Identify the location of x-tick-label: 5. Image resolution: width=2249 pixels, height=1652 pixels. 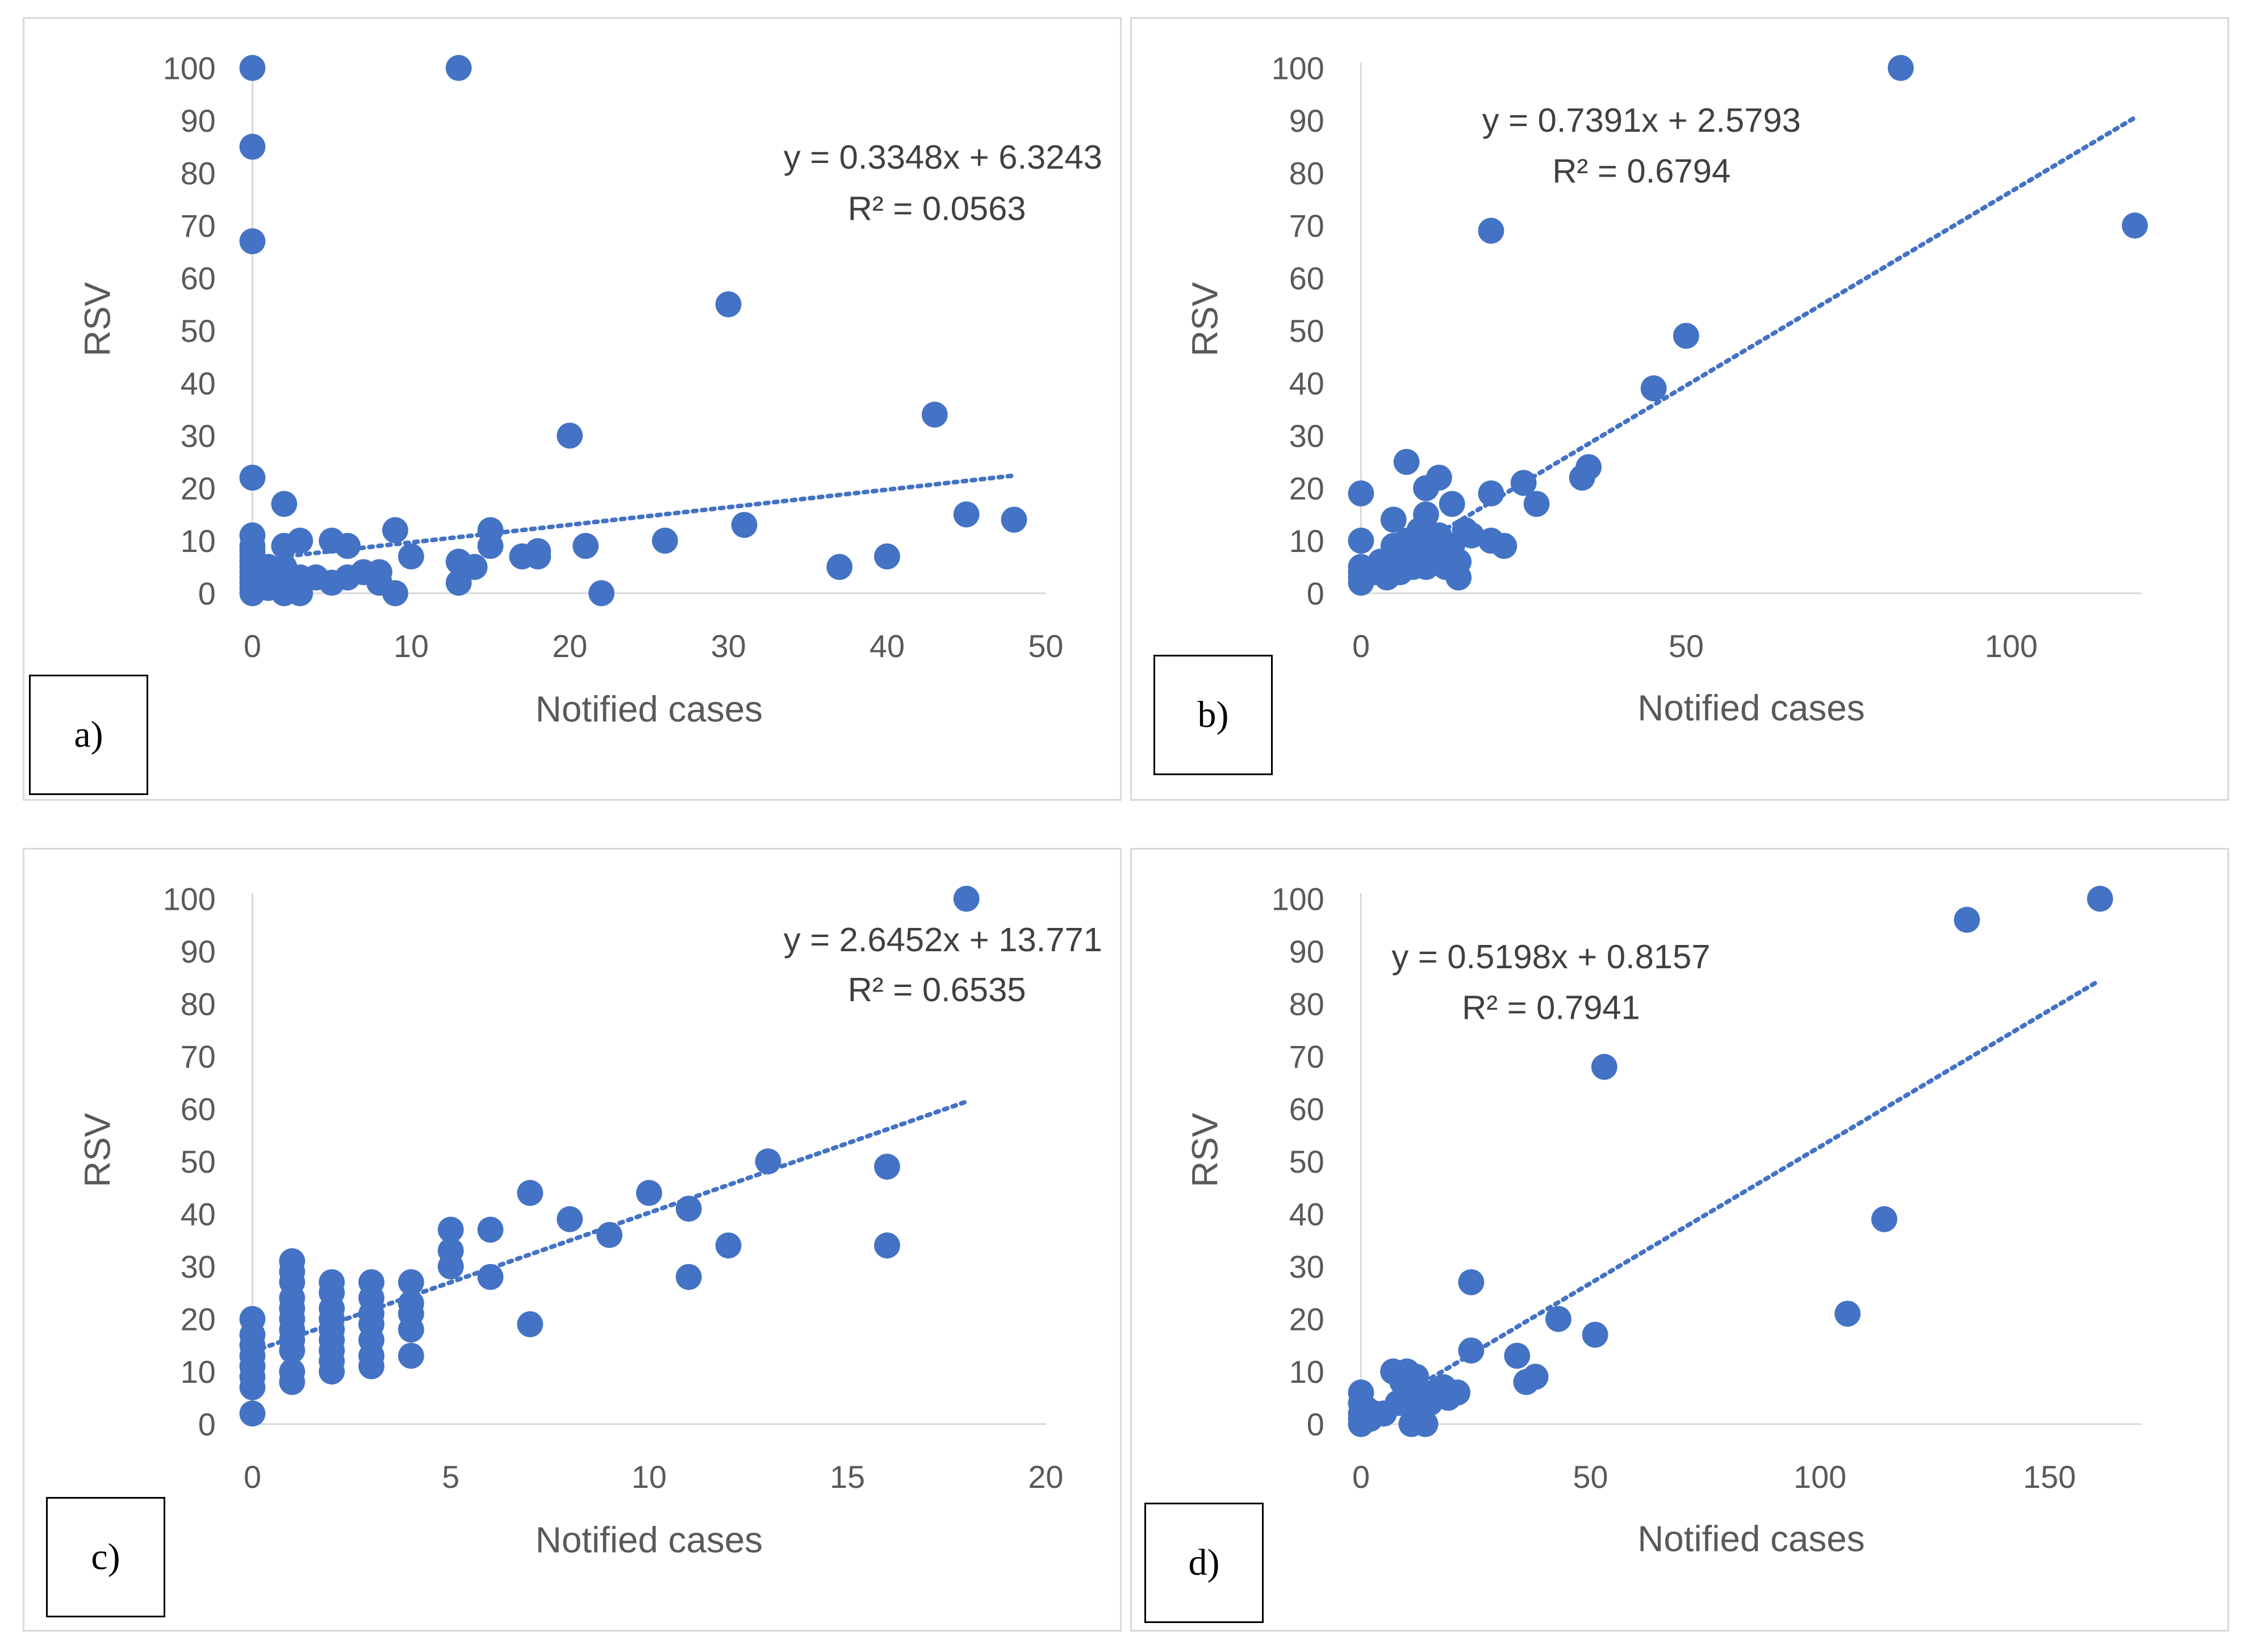
(451, 1477).